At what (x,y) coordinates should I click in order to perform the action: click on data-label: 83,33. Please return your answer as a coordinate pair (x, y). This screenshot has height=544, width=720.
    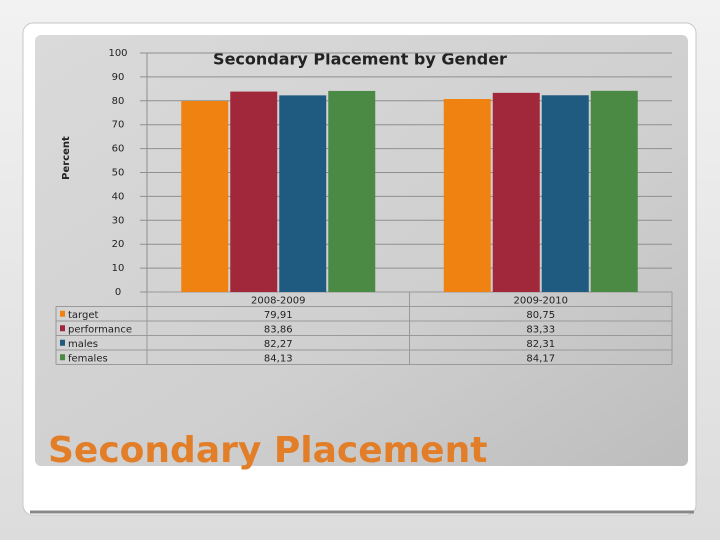
    Looking at the image, I should click on (540, 329).